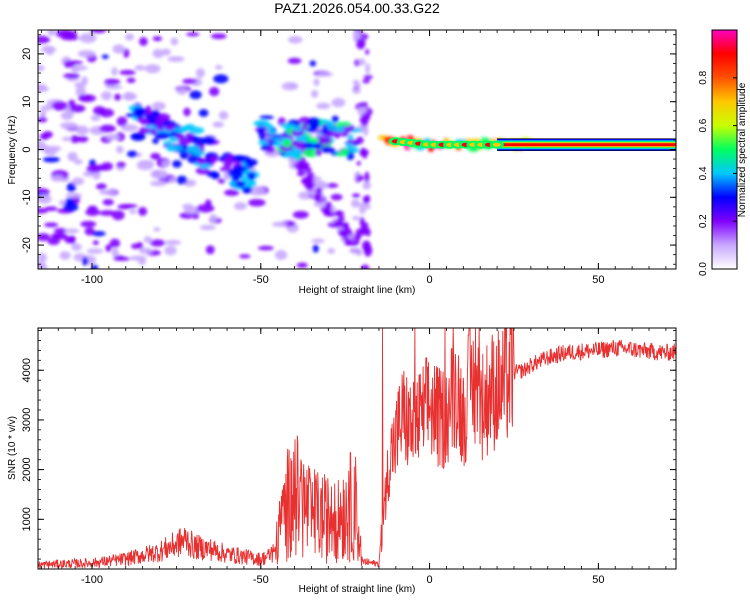  I want to click on y-tick-label: -10, so click(27, 197).